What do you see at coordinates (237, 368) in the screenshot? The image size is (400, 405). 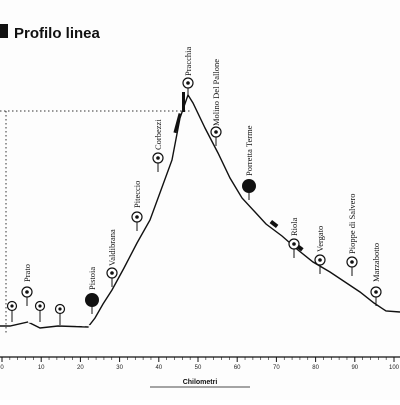 I see `x-tick-label: 60` at bounding box center [237, 368].